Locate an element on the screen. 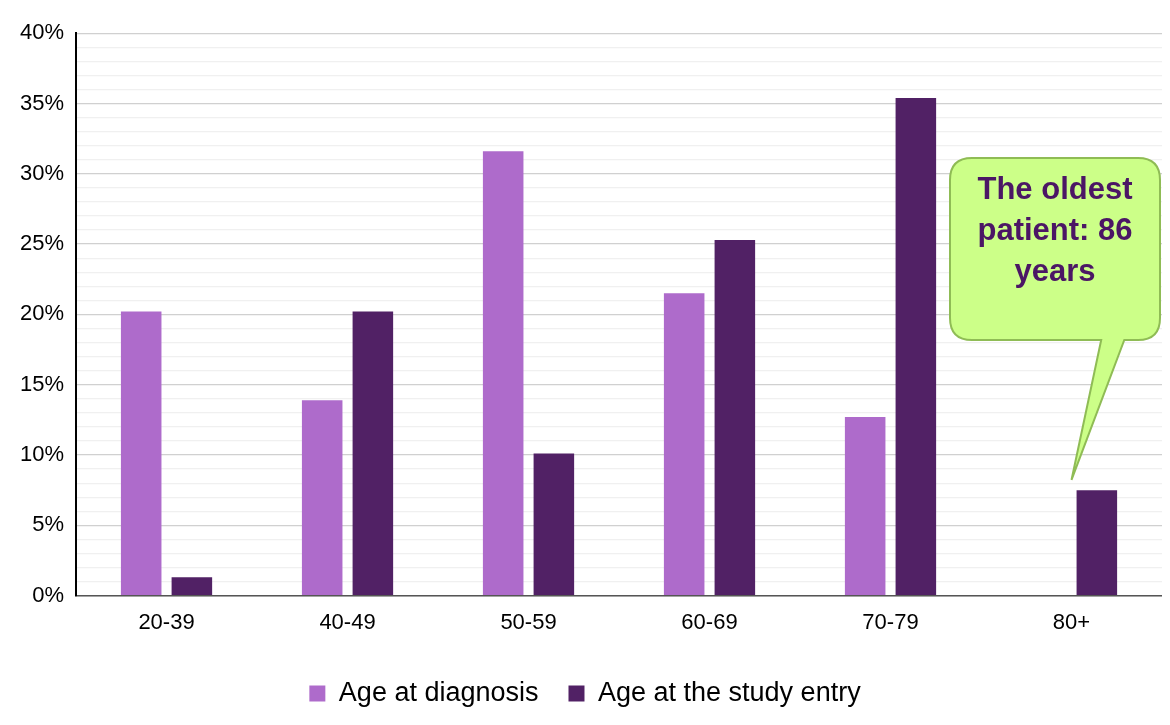  x-tick-label: 60-69 is located at coordinates (709, 621).